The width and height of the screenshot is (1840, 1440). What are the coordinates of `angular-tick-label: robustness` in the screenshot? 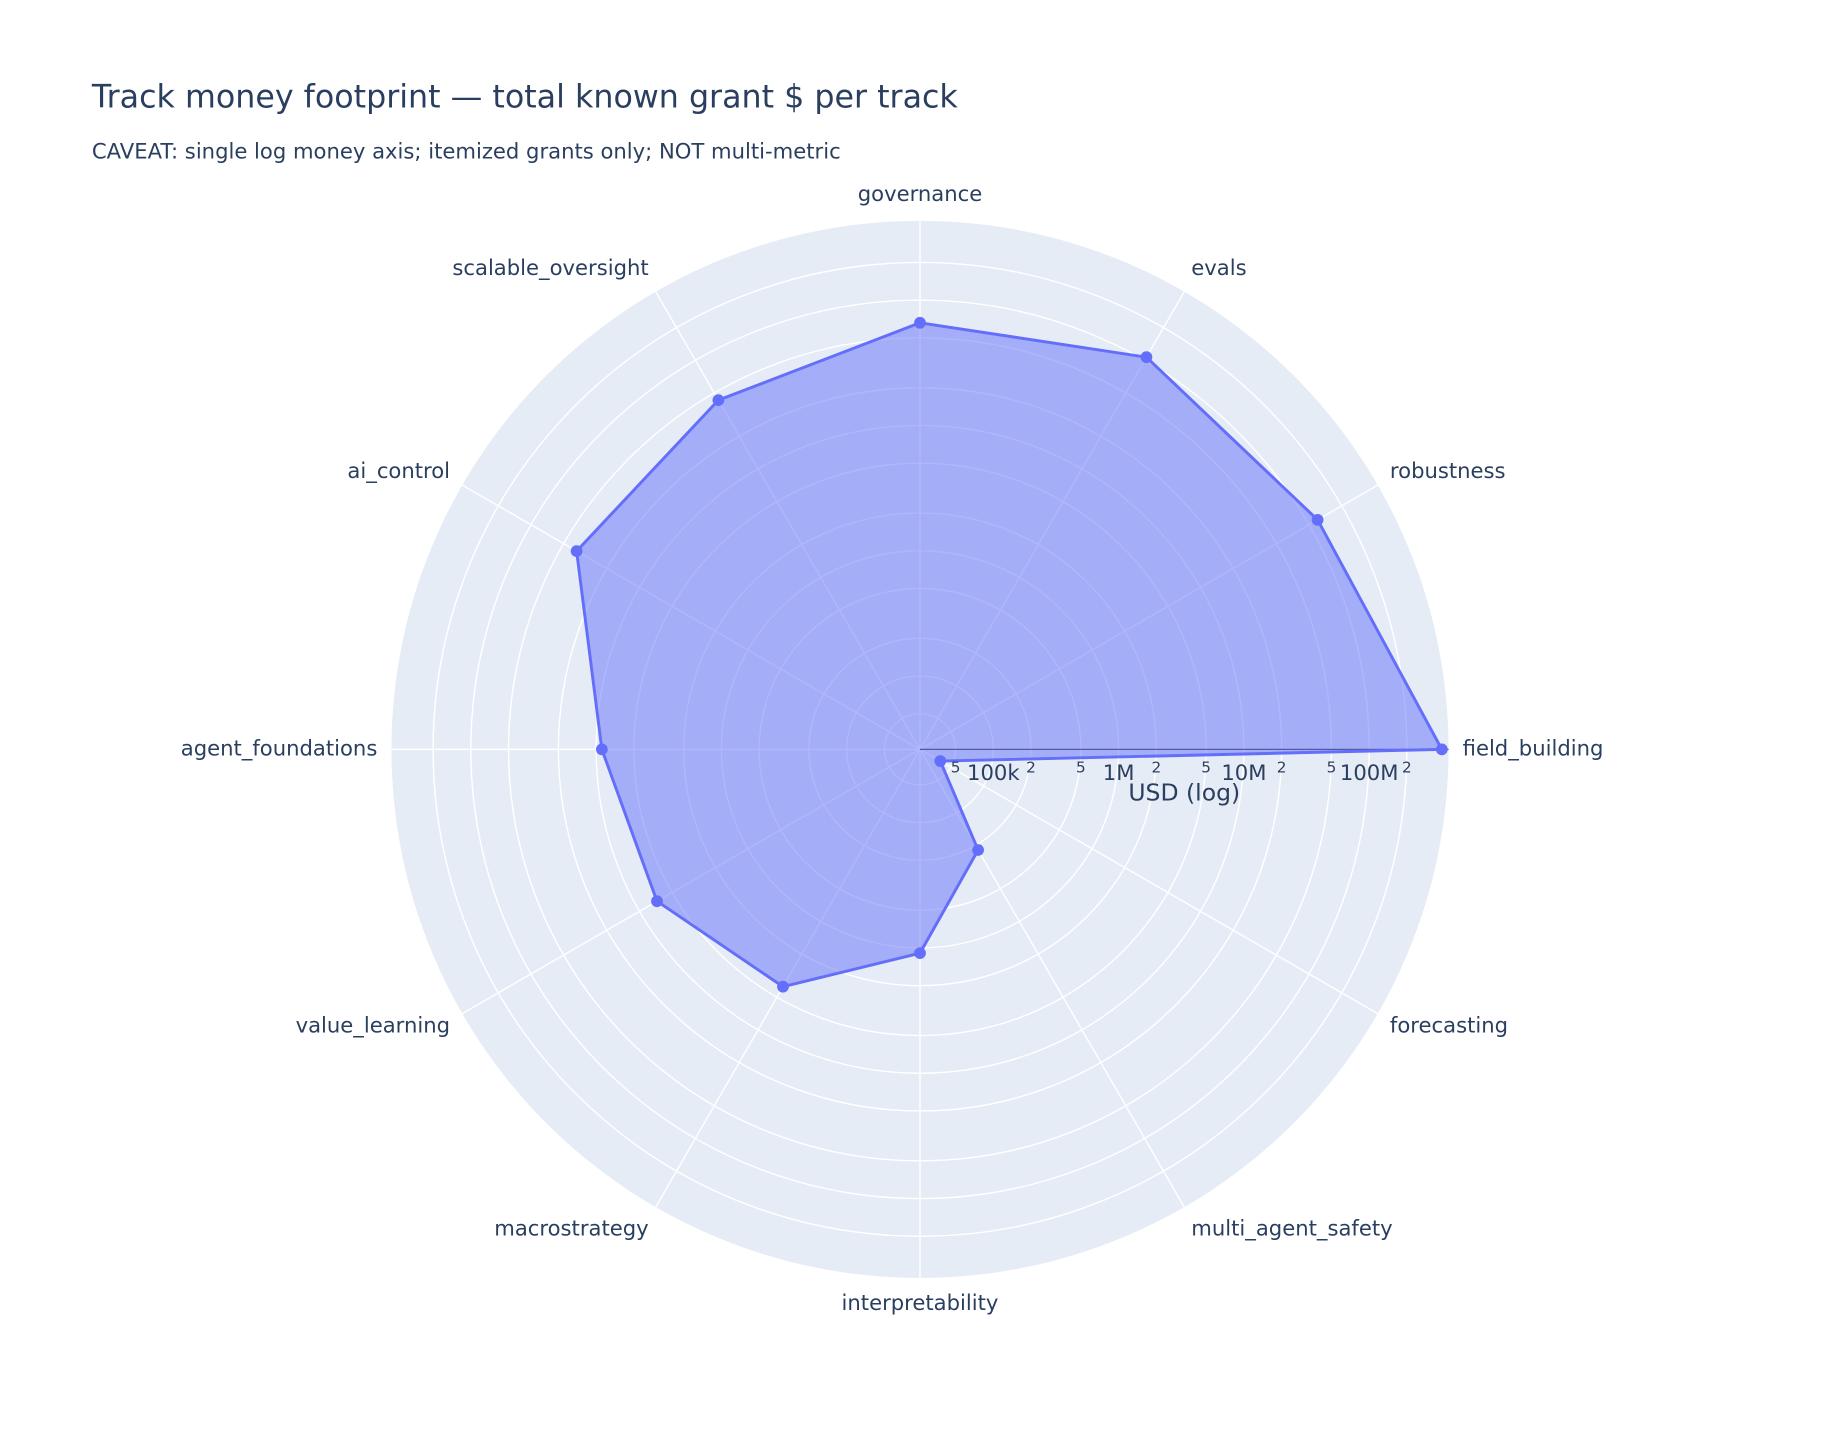 It's located at (1448, 470).